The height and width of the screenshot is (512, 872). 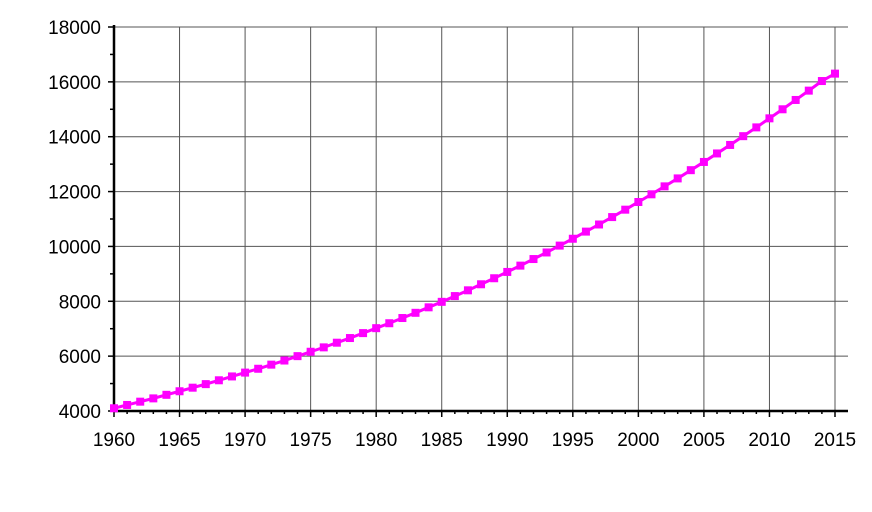 I want to click on x-tick-label: 1980, so click(x=376, y=440).